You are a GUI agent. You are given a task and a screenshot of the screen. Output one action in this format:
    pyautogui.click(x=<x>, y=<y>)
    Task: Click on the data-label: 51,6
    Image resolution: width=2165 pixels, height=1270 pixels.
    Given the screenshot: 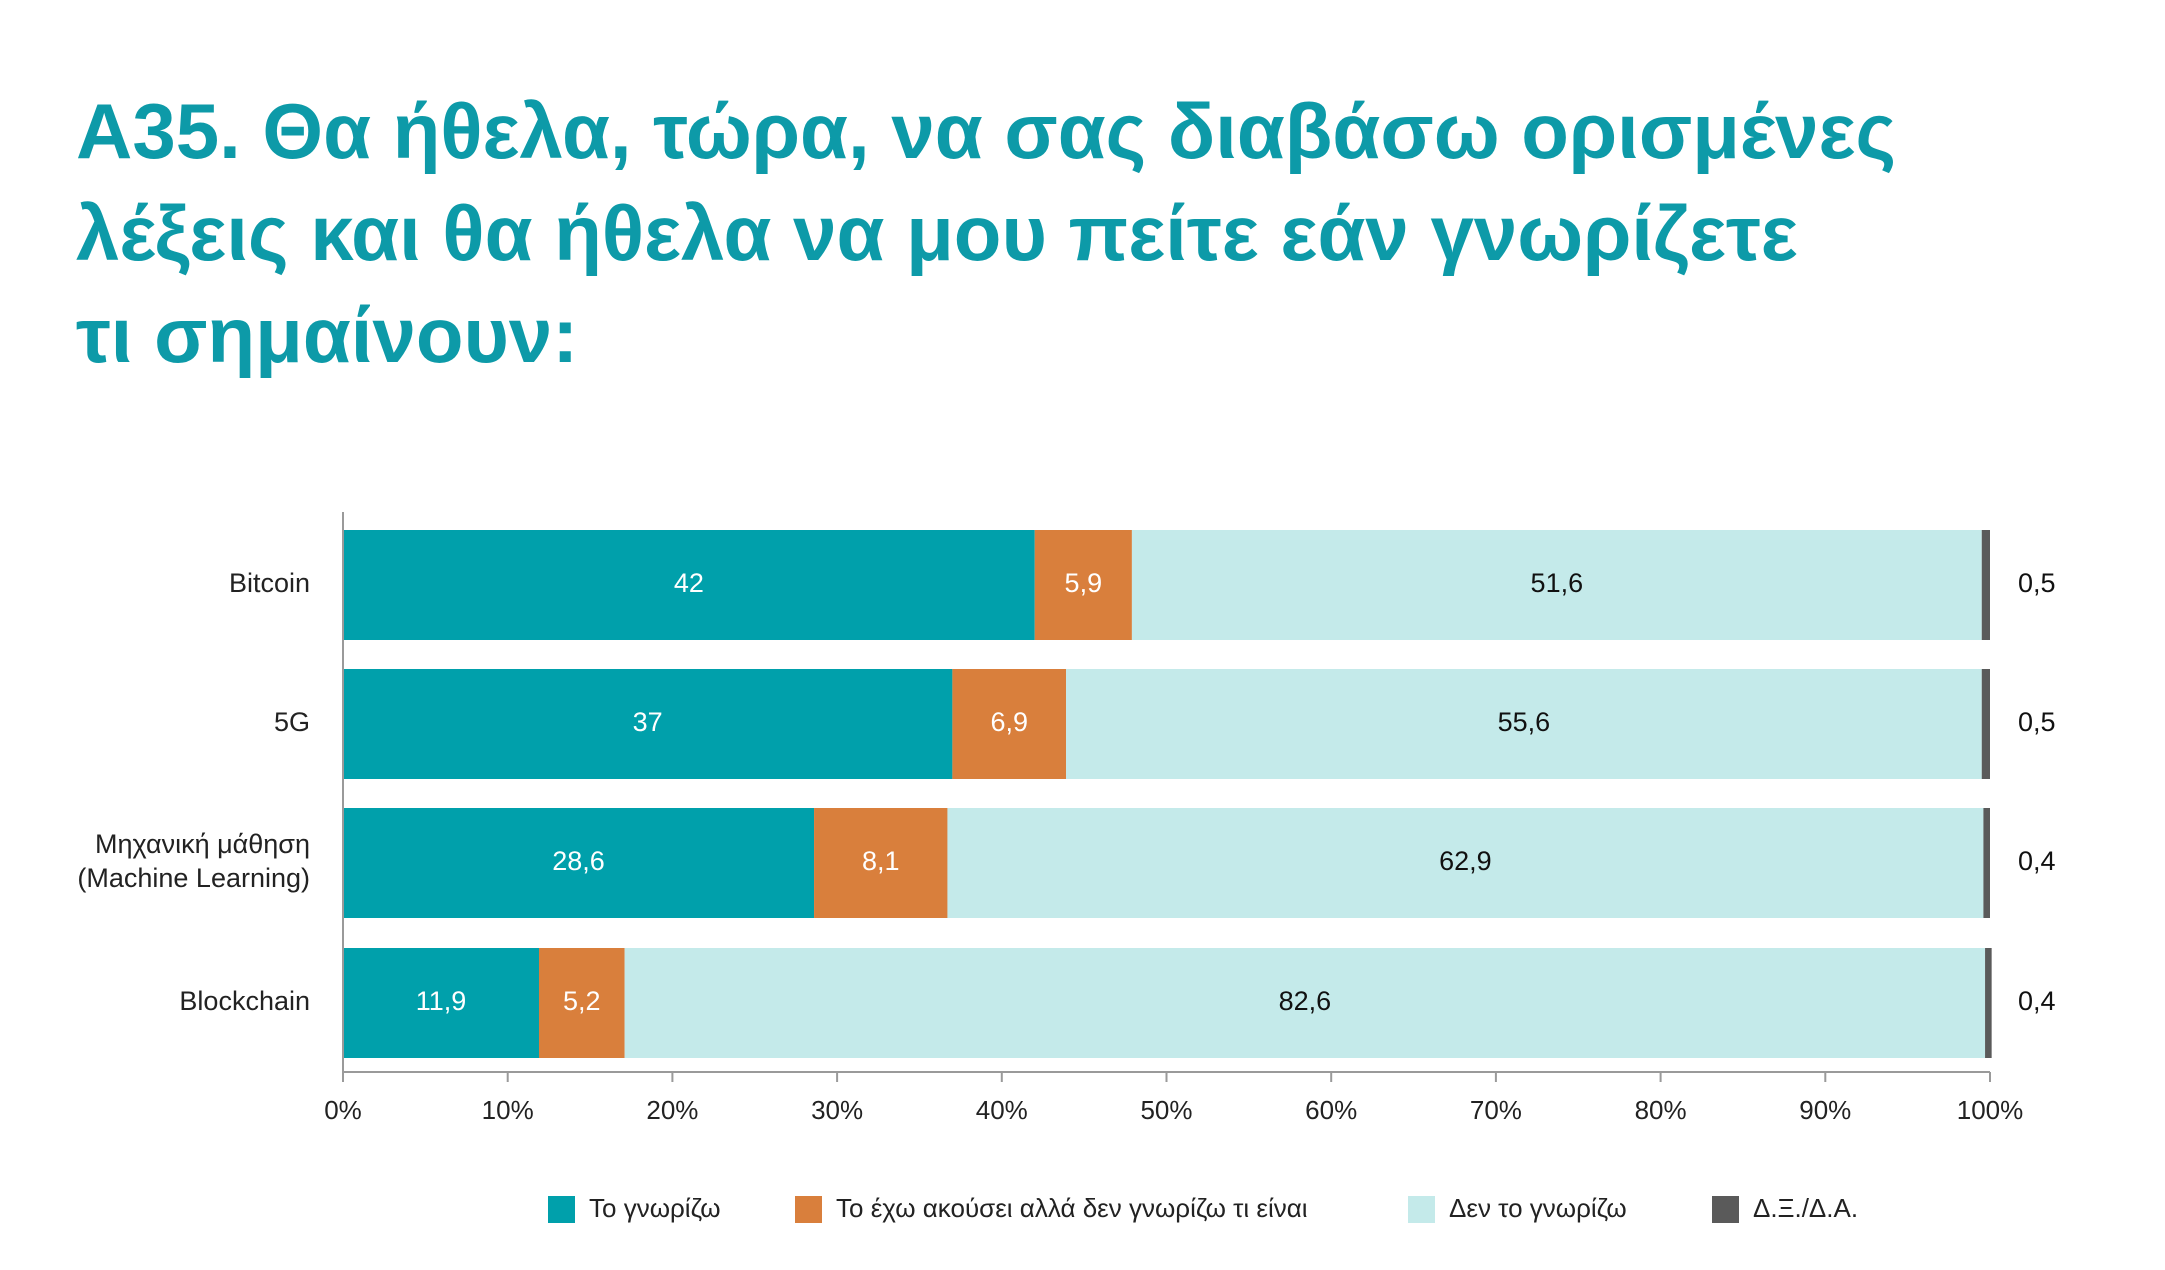 What is the action you would take?
    pyautogui.click(x=1557, y=583)
    